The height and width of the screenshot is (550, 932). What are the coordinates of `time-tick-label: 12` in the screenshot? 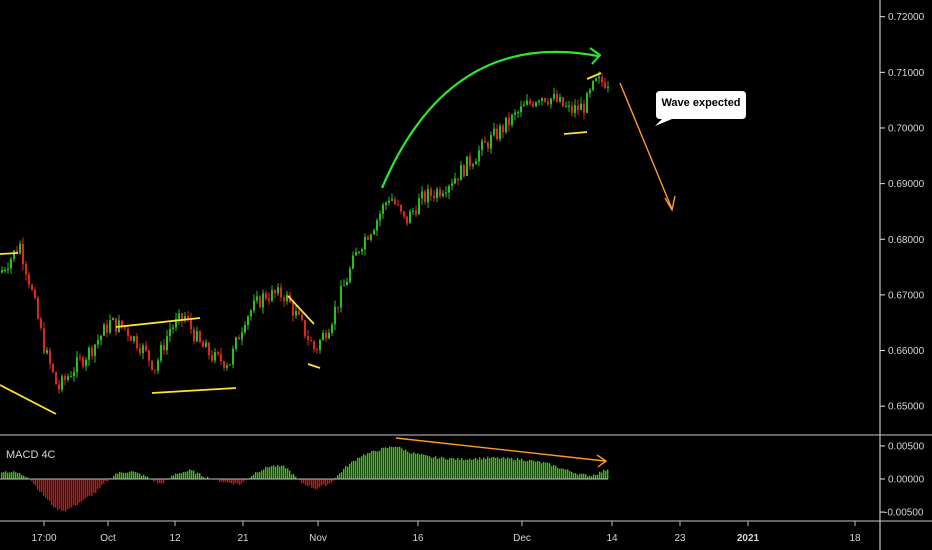 It's located at (175, 538).